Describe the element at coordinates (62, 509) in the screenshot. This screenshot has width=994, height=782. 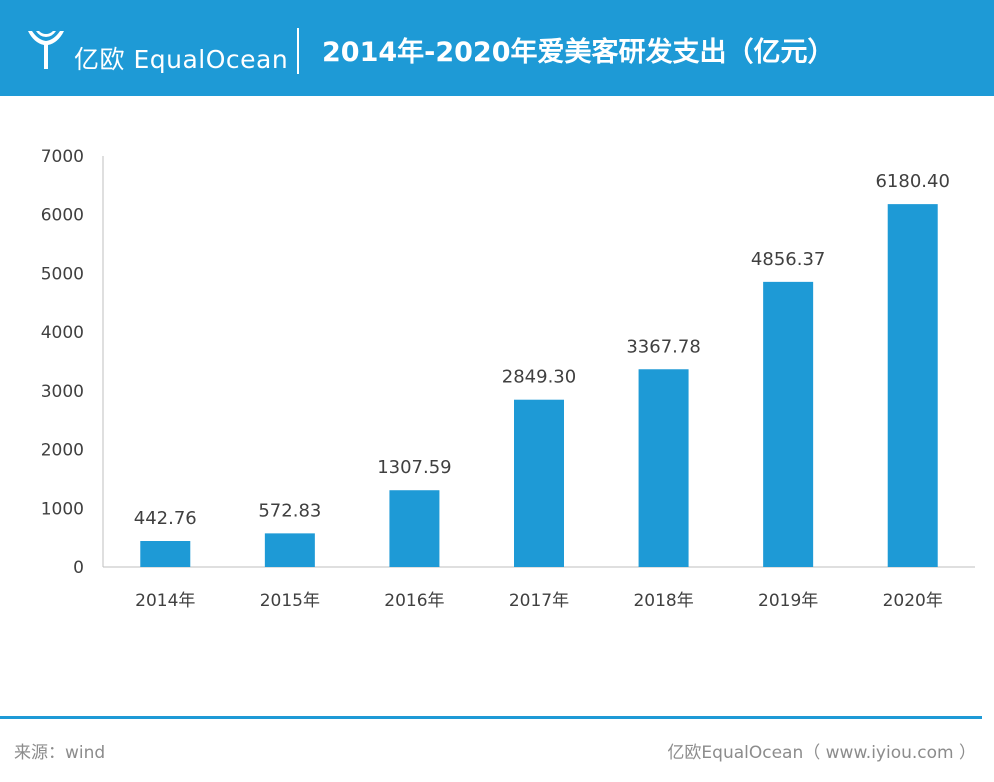
I see `y-tick-label: 1000` at that location.